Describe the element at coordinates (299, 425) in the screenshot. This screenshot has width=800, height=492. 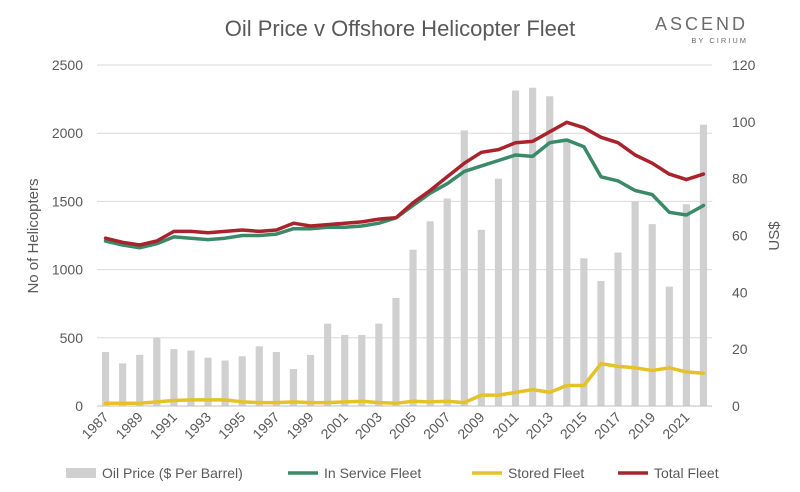
I see `x-tick-label: 1999` at that location.